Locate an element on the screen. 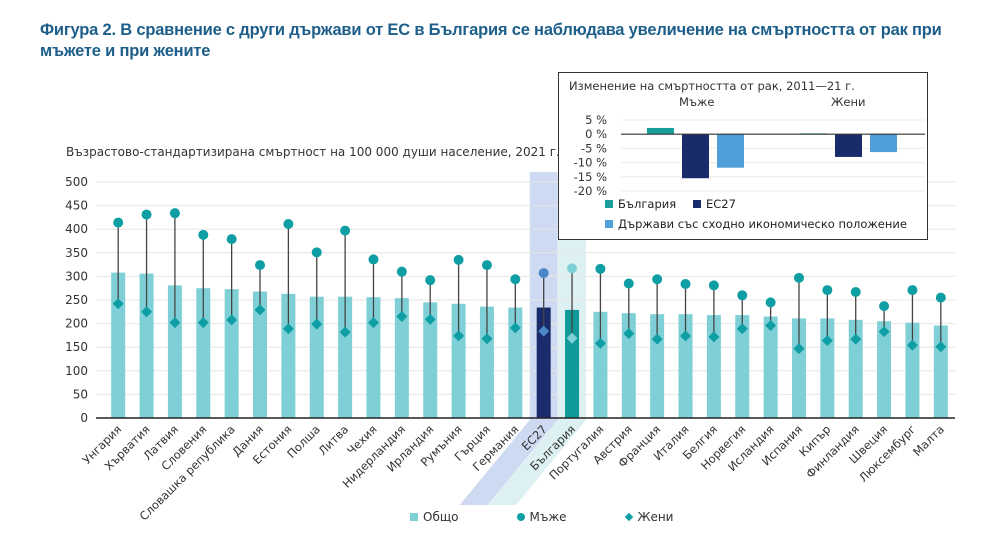  inset-y-tick-label: 5 % is located at coordinates (596, 120).